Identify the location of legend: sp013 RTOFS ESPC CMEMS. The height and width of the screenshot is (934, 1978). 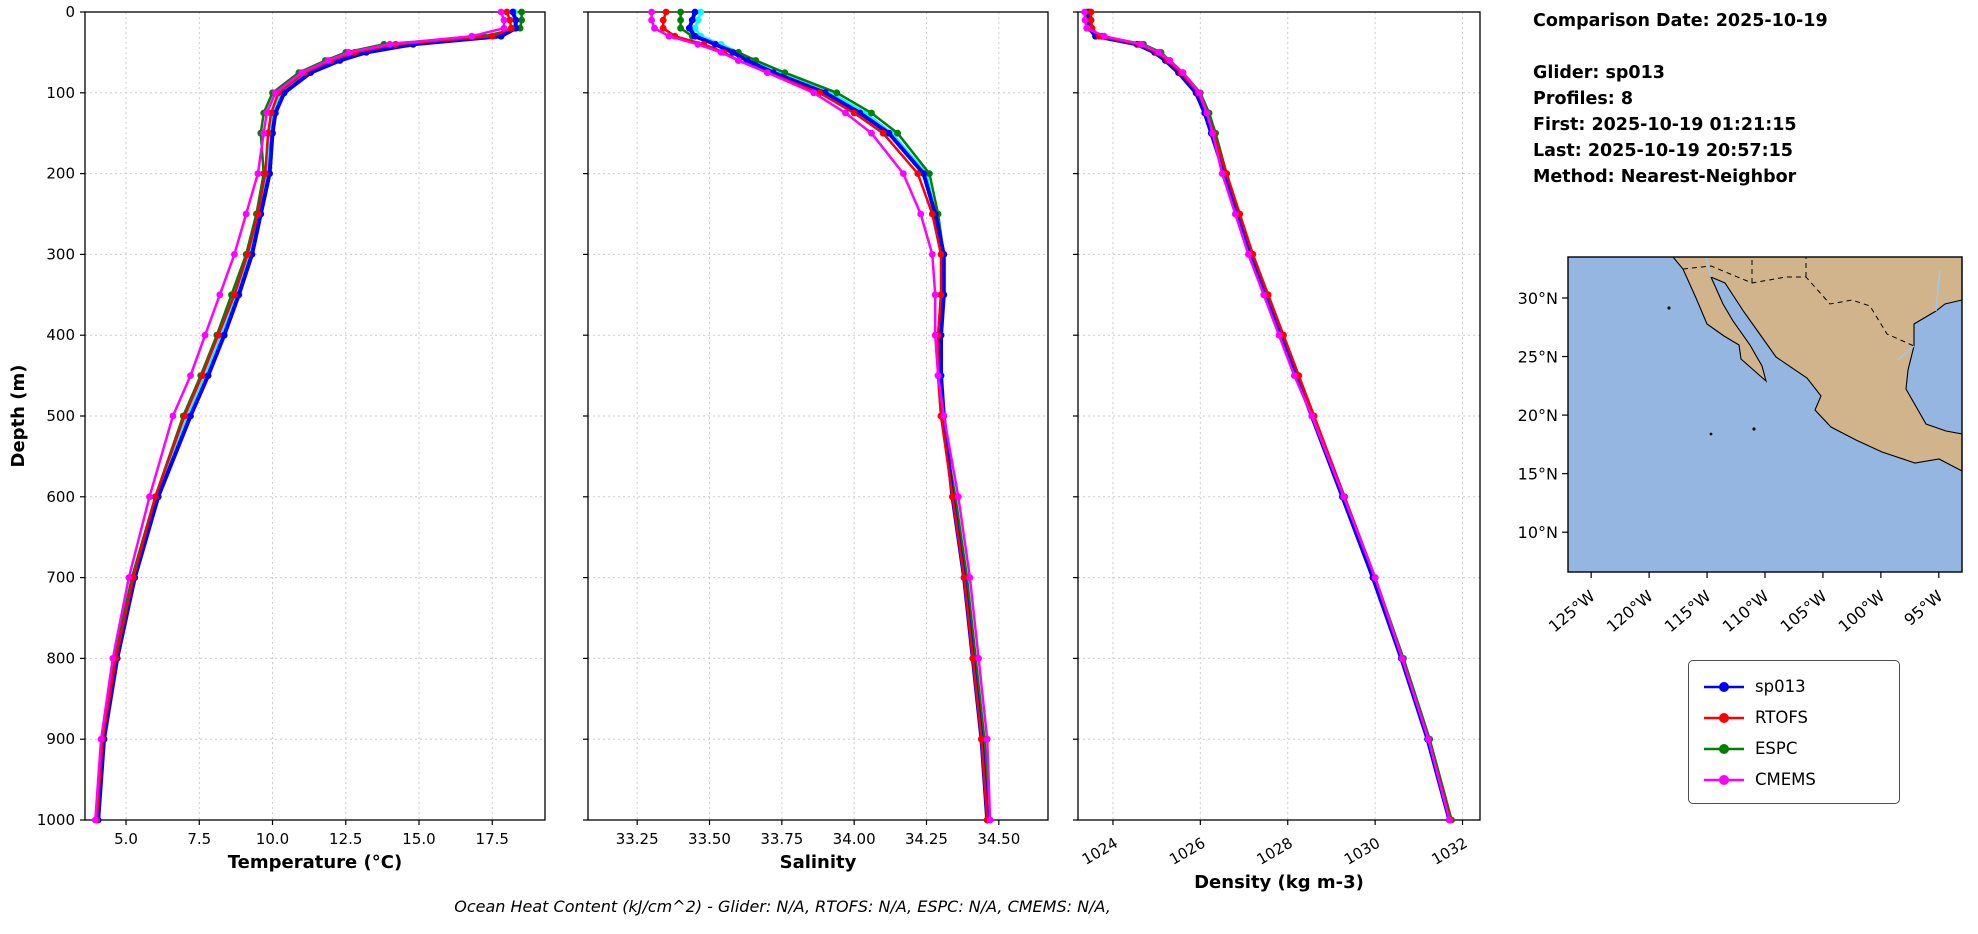
(1794, 732).